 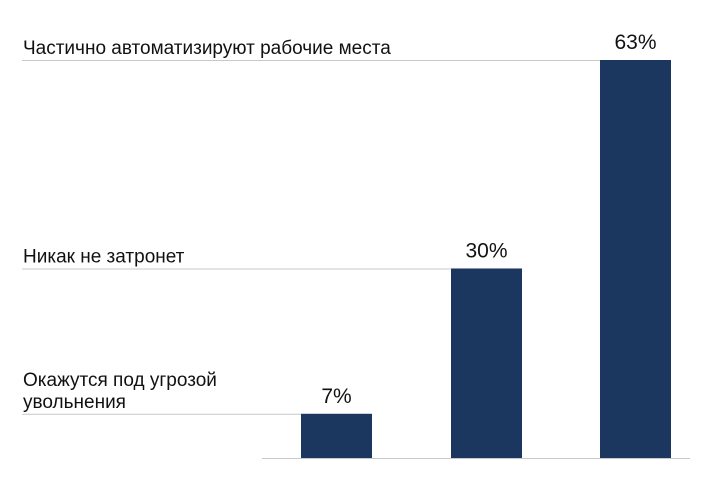 I want to click on category-label-line: Никак не затронет, so click(x=104, y=256).